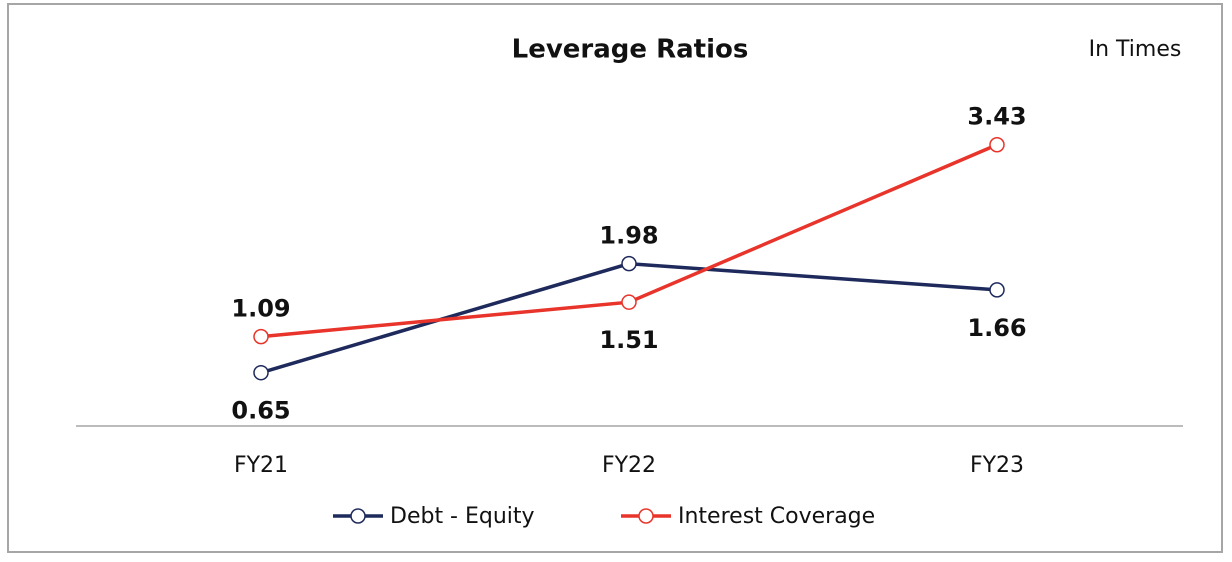 The image size is (1232, 562). I want to click on data-label: 1.66, so click(996, 328).